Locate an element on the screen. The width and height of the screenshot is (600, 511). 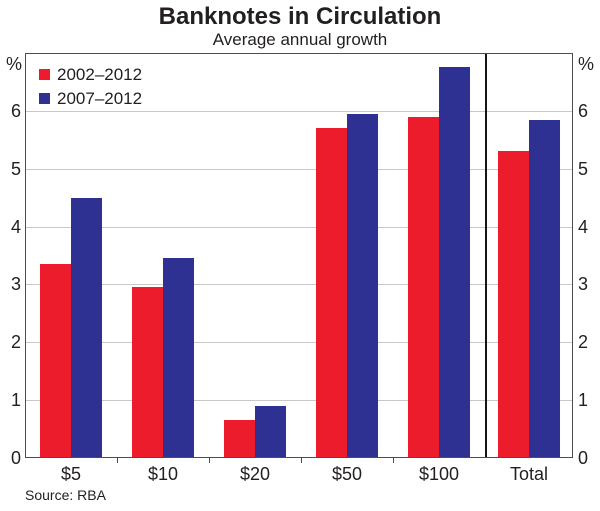
y-tick-label-left-2: 2 is located at coordinates (15, 342).